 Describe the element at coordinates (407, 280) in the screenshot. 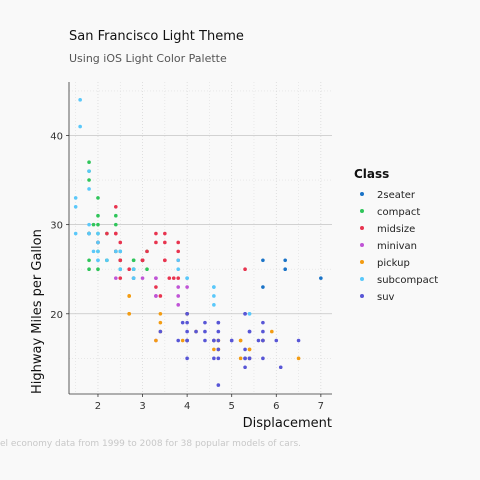

I see `legend-label-subcompact: subcompact` at that location.